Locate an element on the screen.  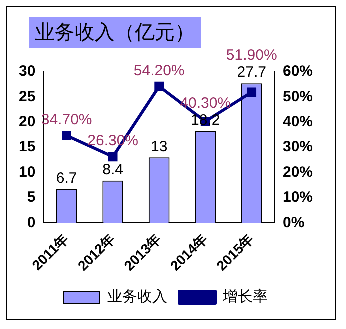
y2-tick-label: 60% is located at coordinates (298, 71).